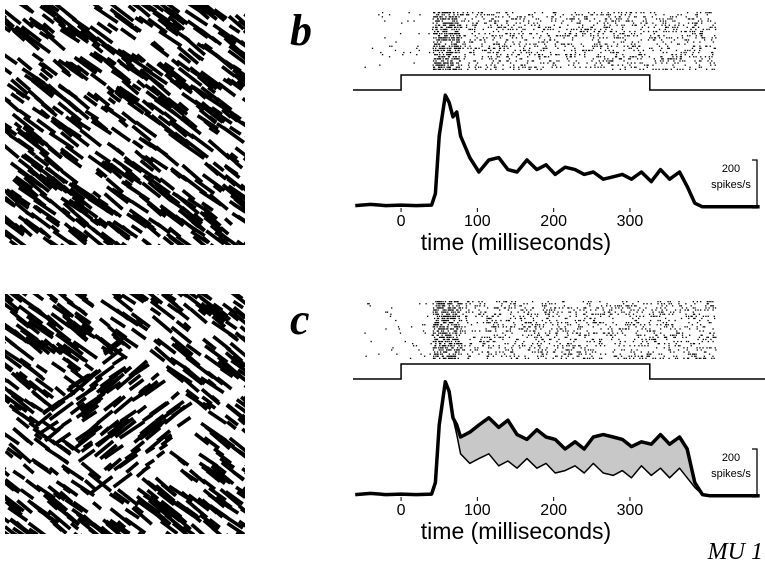 This screenshot has height=569, width=765. What do you see at coordinates (557, 439) in the screenshot?
I see `psth-line` at bounding box center [557, 439].